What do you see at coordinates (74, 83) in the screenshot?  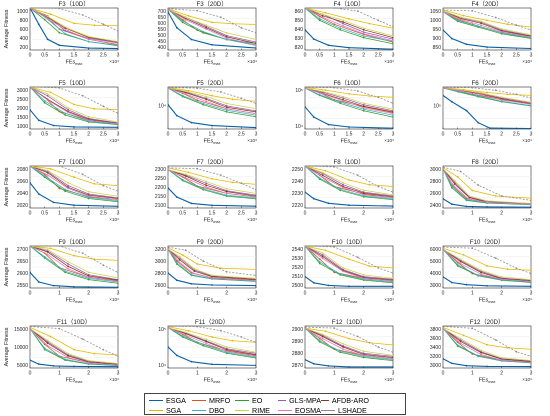 I see `subplot-title: F5（10D）` at bounding box center [74, 83].